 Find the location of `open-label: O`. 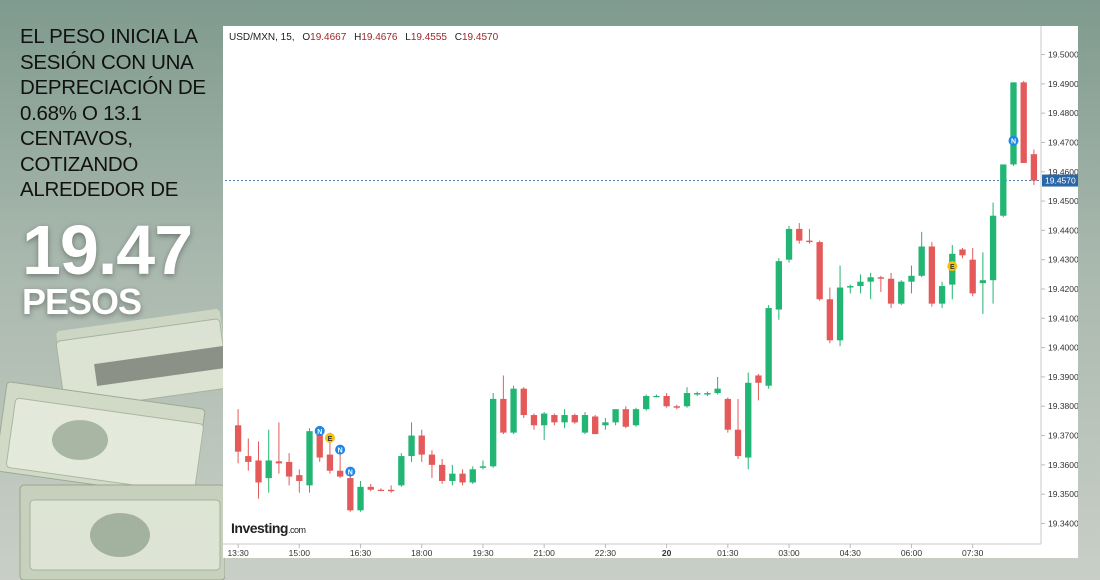

open-label: O is located at coordinates (306, 37).